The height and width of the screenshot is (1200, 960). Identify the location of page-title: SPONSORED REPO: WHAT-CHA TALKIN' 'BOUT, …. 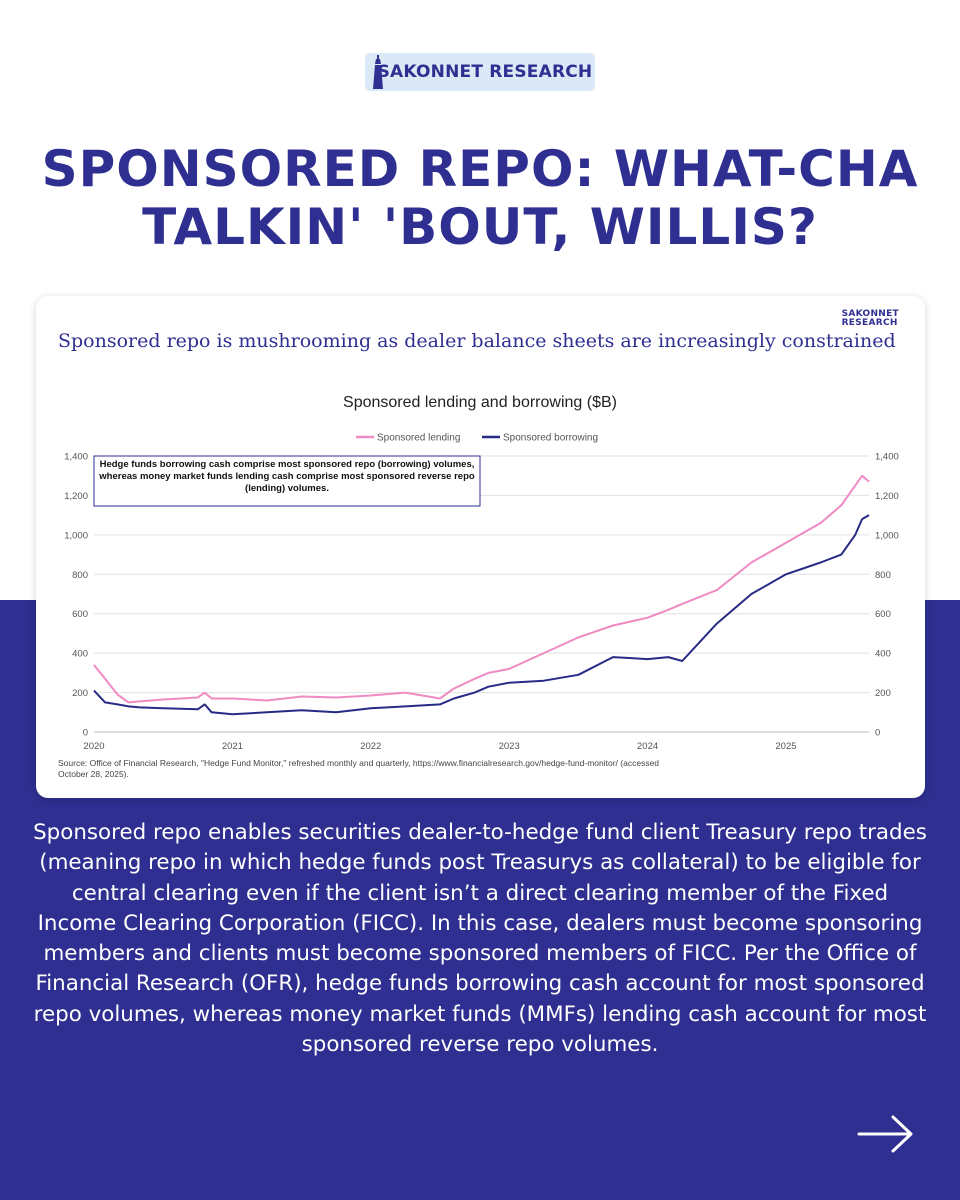
(480, 198).